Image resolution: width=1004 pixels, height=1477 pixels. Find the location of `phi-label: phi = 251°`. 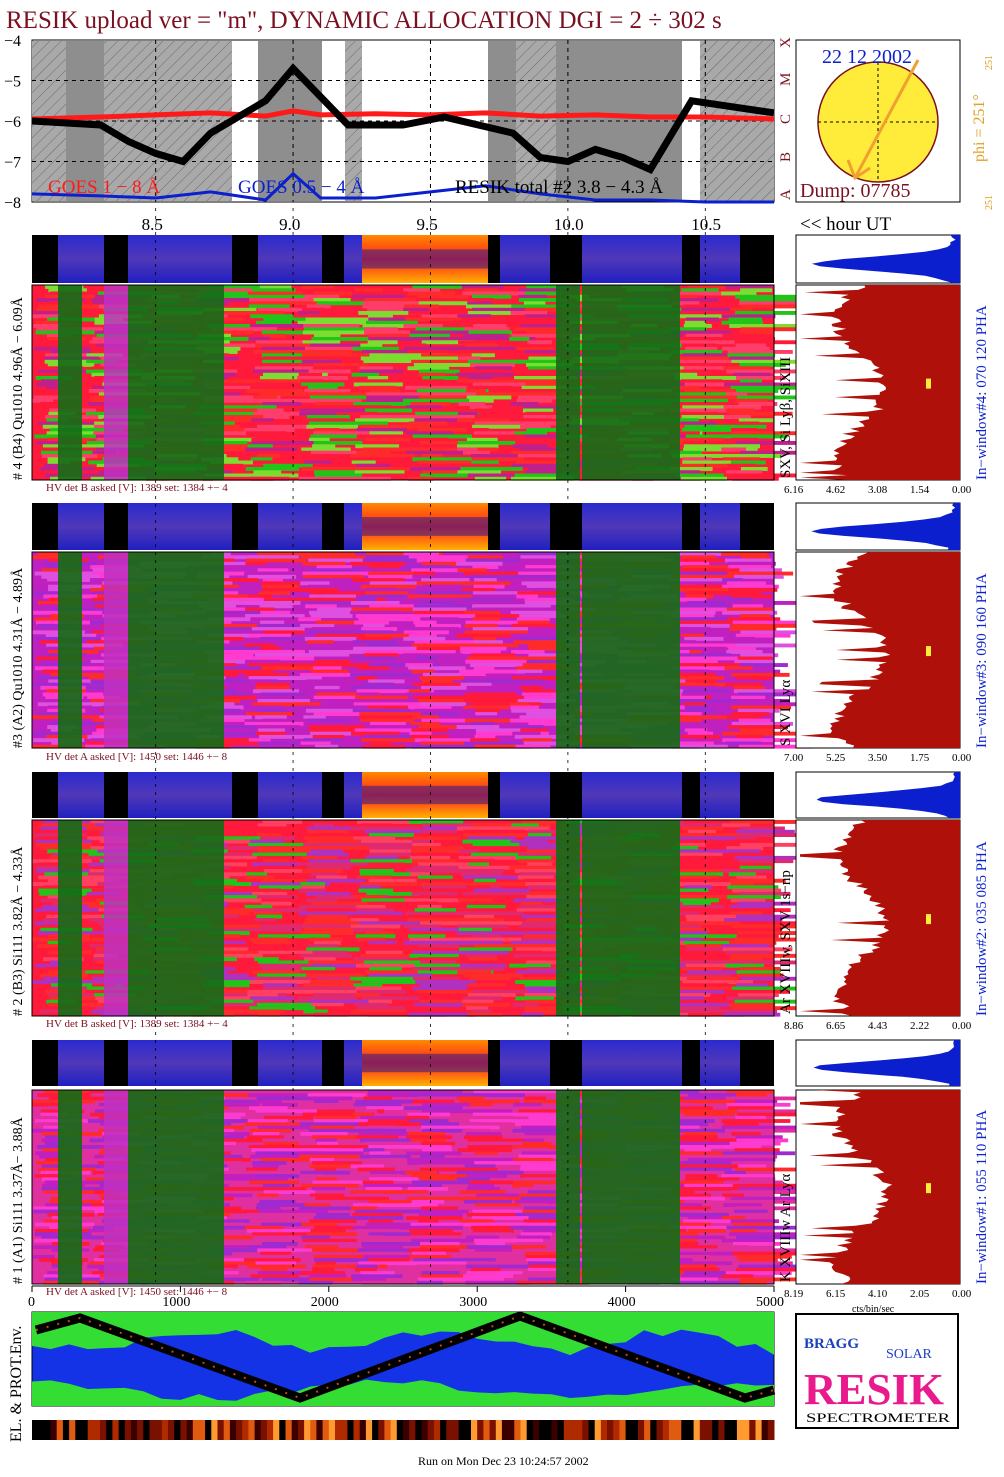

phi-label: phi = 251° is located at coordinates (979, 128).